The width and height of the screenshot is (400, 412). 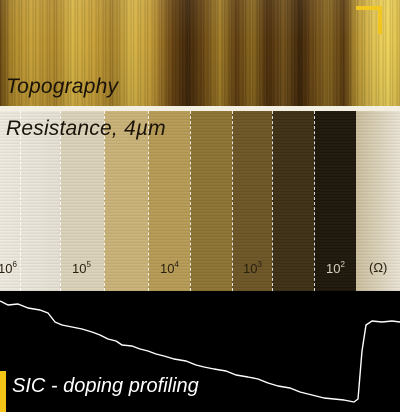 I want to click on decade-label: 106, so click(x=8, y=268).